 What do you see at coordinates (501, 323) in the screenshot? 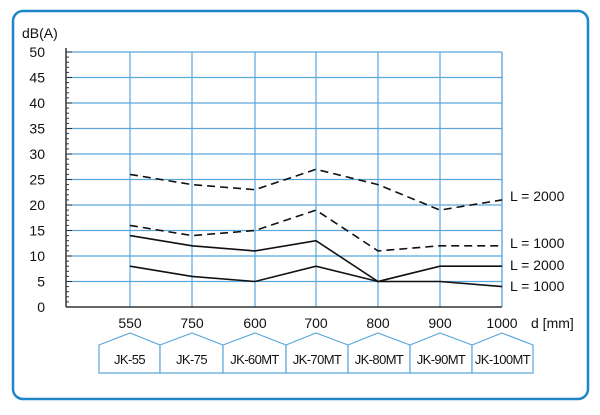
I see `x-tick-label: 1000` at bounding box center [501, 323].